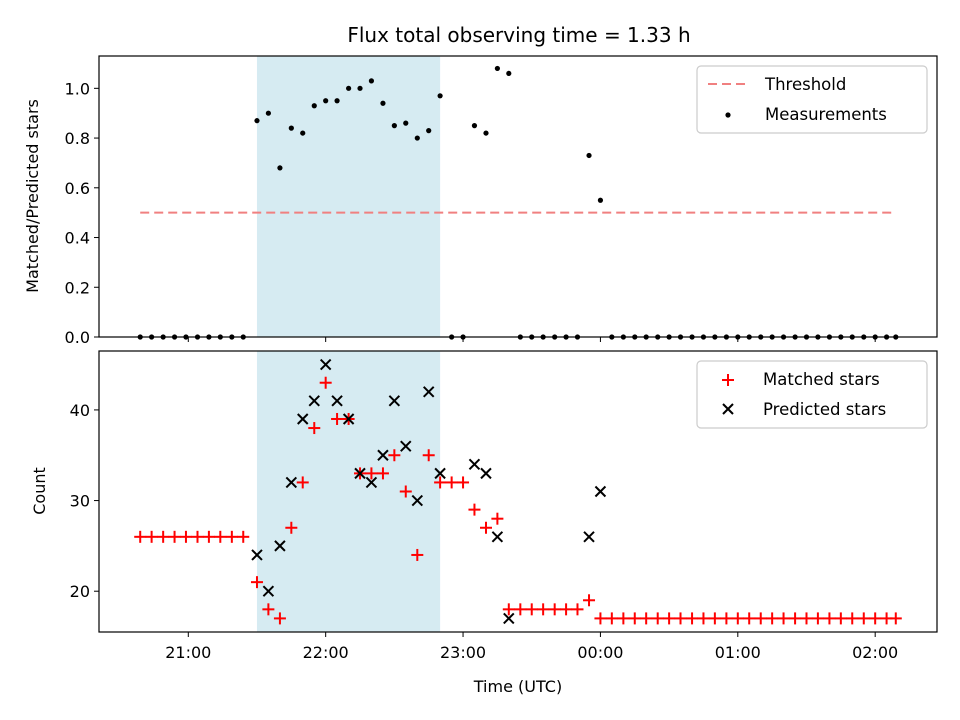  What do you see at coordinates (348, 491) in the screenshot?
I see `bottom-highlight-span` at bounding box center [348, 491].